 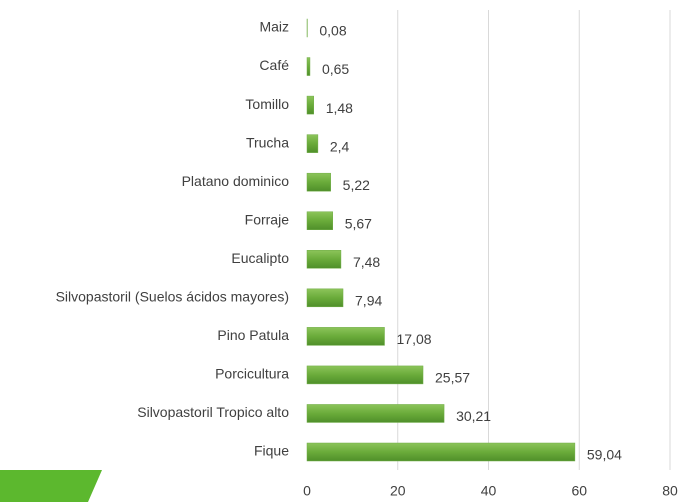 I want to click on y-tick-label: Silvopastoril (Suelos ácidos mayores), so click(x=172, y=297).